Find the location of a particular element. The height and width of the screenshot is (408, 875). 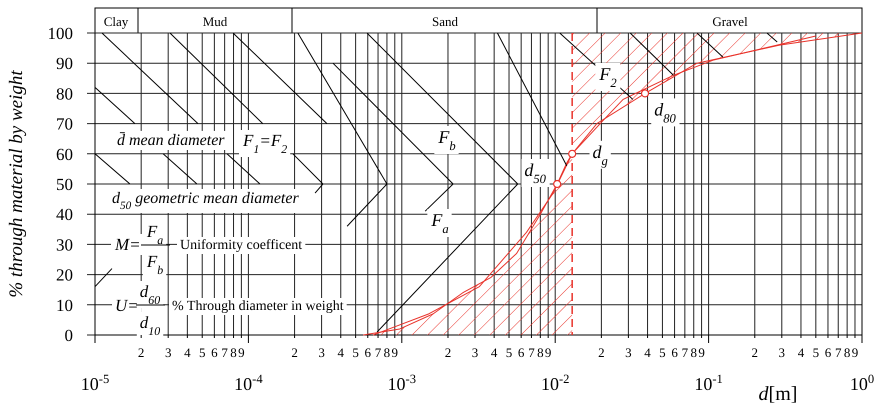

text: Gravel is located at coordinates (730, 21).